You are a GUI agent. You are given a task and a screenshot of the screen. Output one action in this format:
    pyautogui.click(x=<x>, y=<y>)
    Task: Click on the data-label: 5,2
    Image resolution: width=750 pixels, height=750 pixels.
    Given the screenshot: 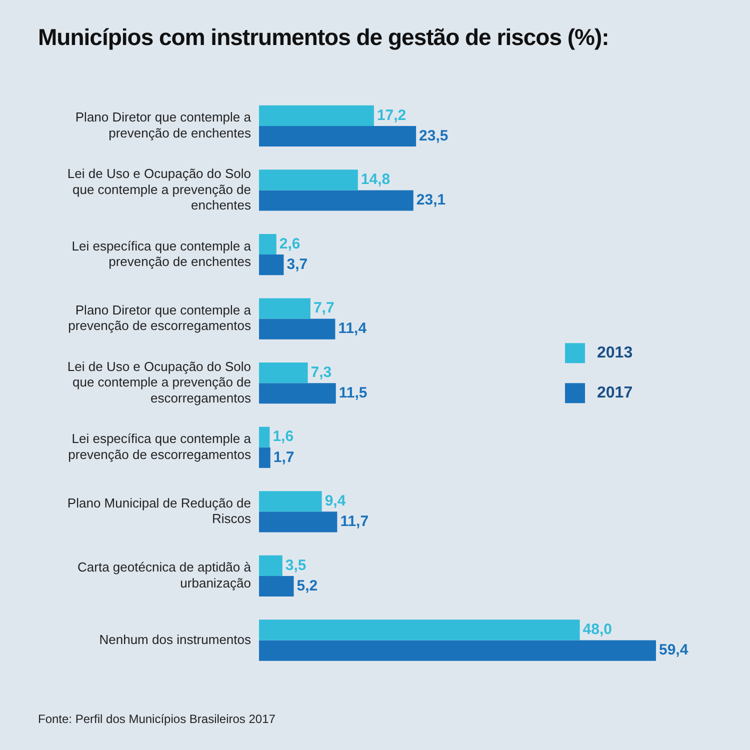 What is the action you would take?
    pyautogui.click(x=307, y=585)
    